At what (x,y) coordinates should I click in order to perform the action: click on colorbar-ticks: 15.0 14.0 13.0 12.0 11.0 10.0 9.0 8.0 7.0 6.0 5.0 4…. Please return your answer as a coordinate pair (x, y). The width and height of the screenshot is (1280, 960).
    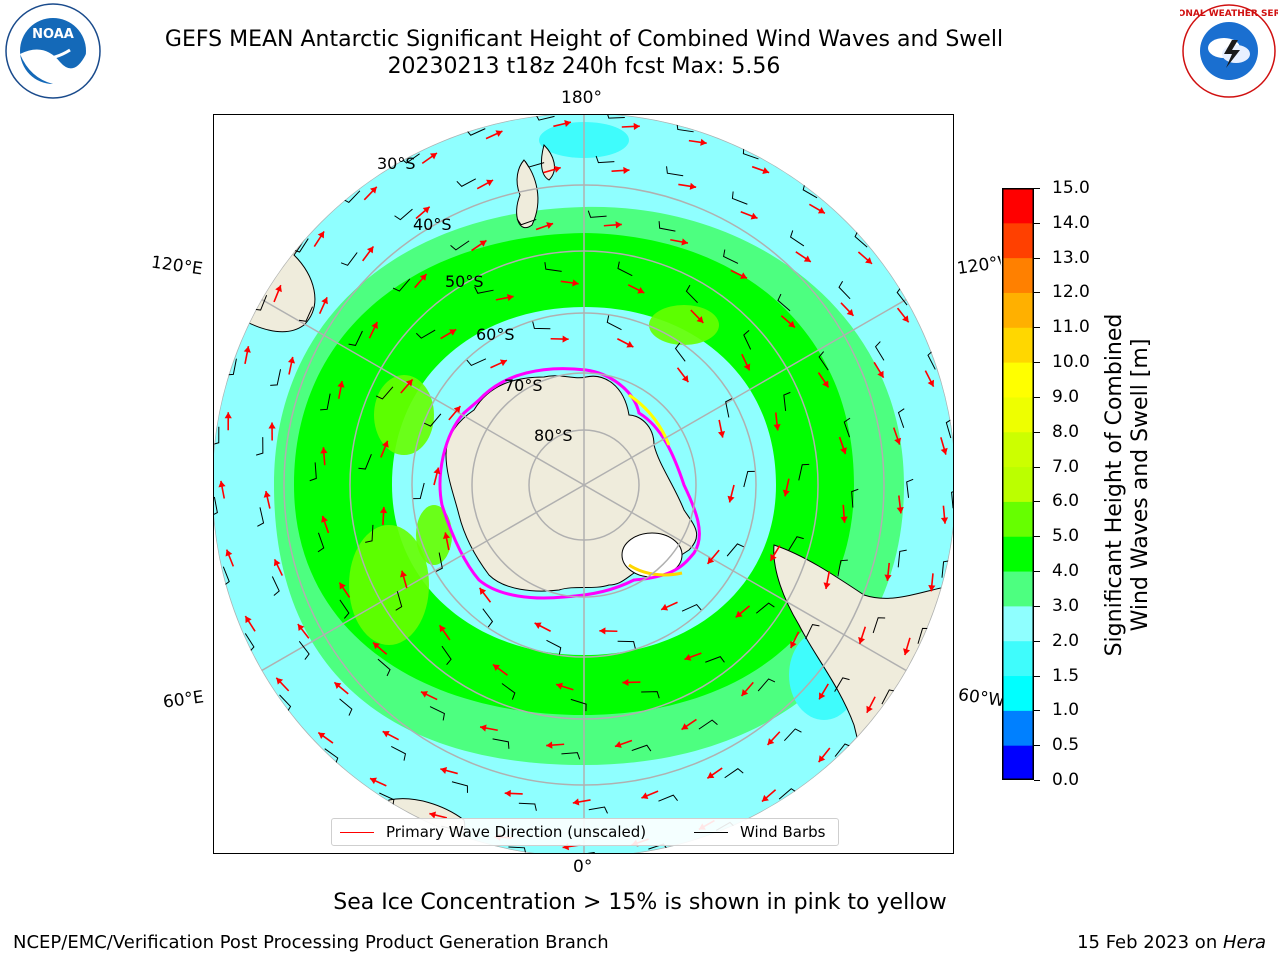
    Looking at the image, I should click on (1074, 484).